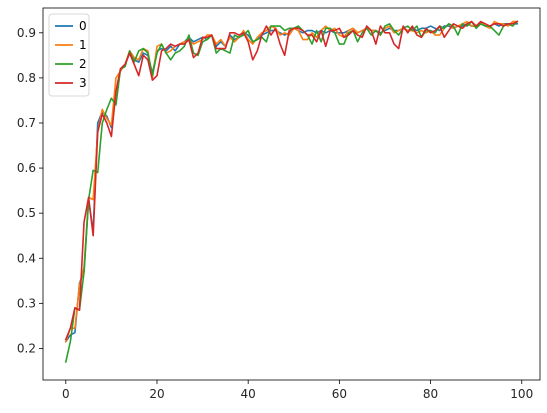  I want to click on x-tick-label: 0, so click(66, 394).